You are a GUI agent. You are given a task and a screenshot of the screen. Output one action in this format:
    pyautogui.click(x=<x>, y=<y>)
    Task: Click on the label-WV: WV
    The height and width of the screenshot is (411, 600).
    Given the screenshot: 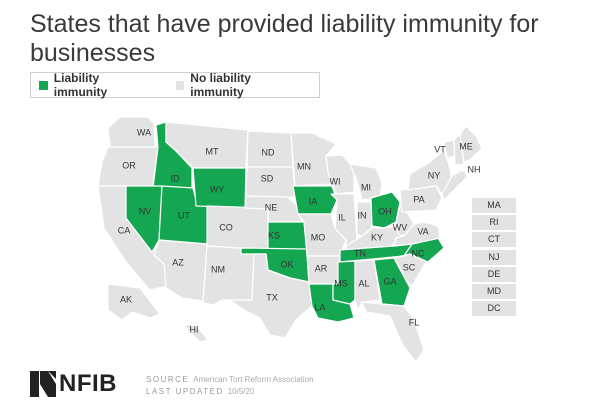 What is the action you would take?
    pyautogui.click(x=400, y=227)
    